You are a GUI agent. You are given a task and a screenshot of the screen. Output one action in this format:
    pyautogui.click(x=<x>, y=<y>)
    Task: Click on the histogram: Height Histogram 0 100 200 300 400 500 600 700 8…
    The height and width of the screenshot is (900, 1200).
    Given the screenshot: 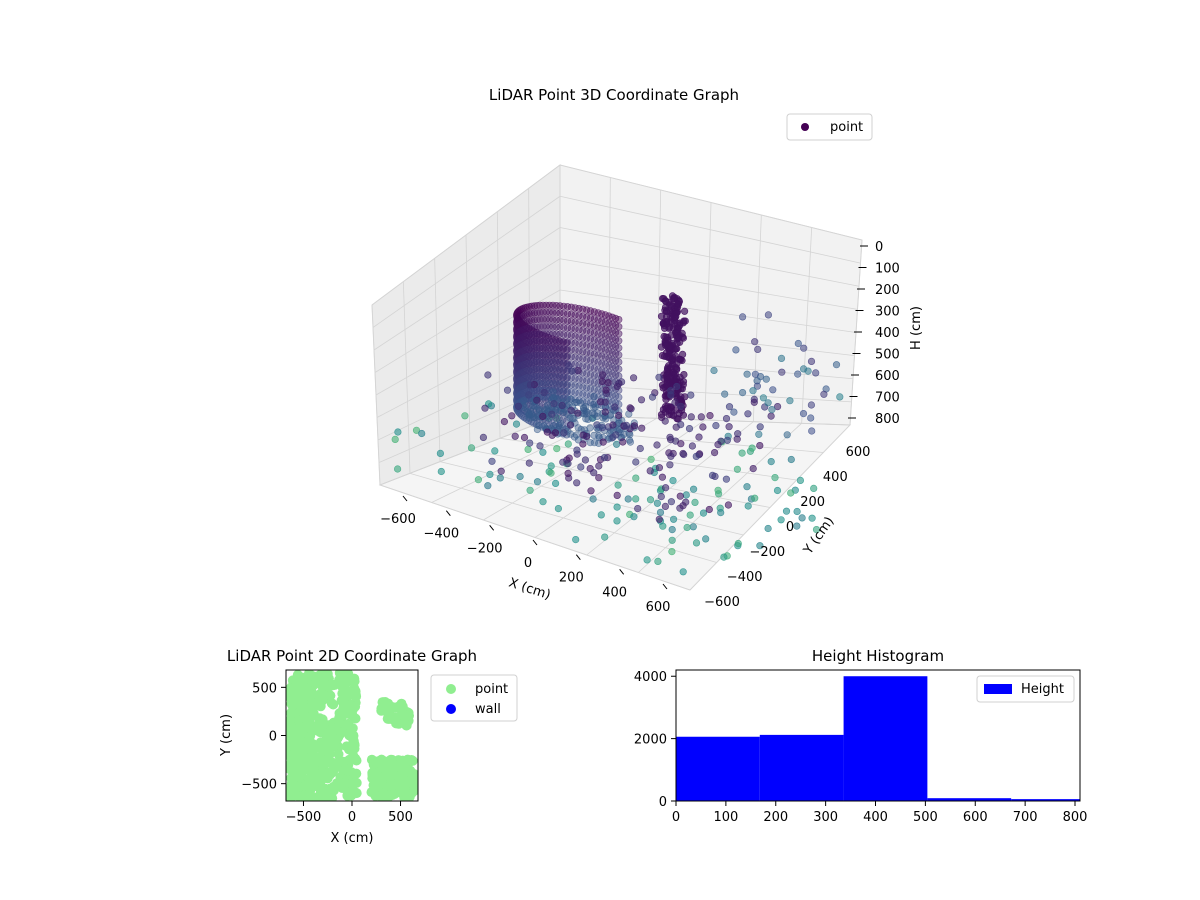 What is the action you would take?
    pyautogui.click(x=861, y=736)
    